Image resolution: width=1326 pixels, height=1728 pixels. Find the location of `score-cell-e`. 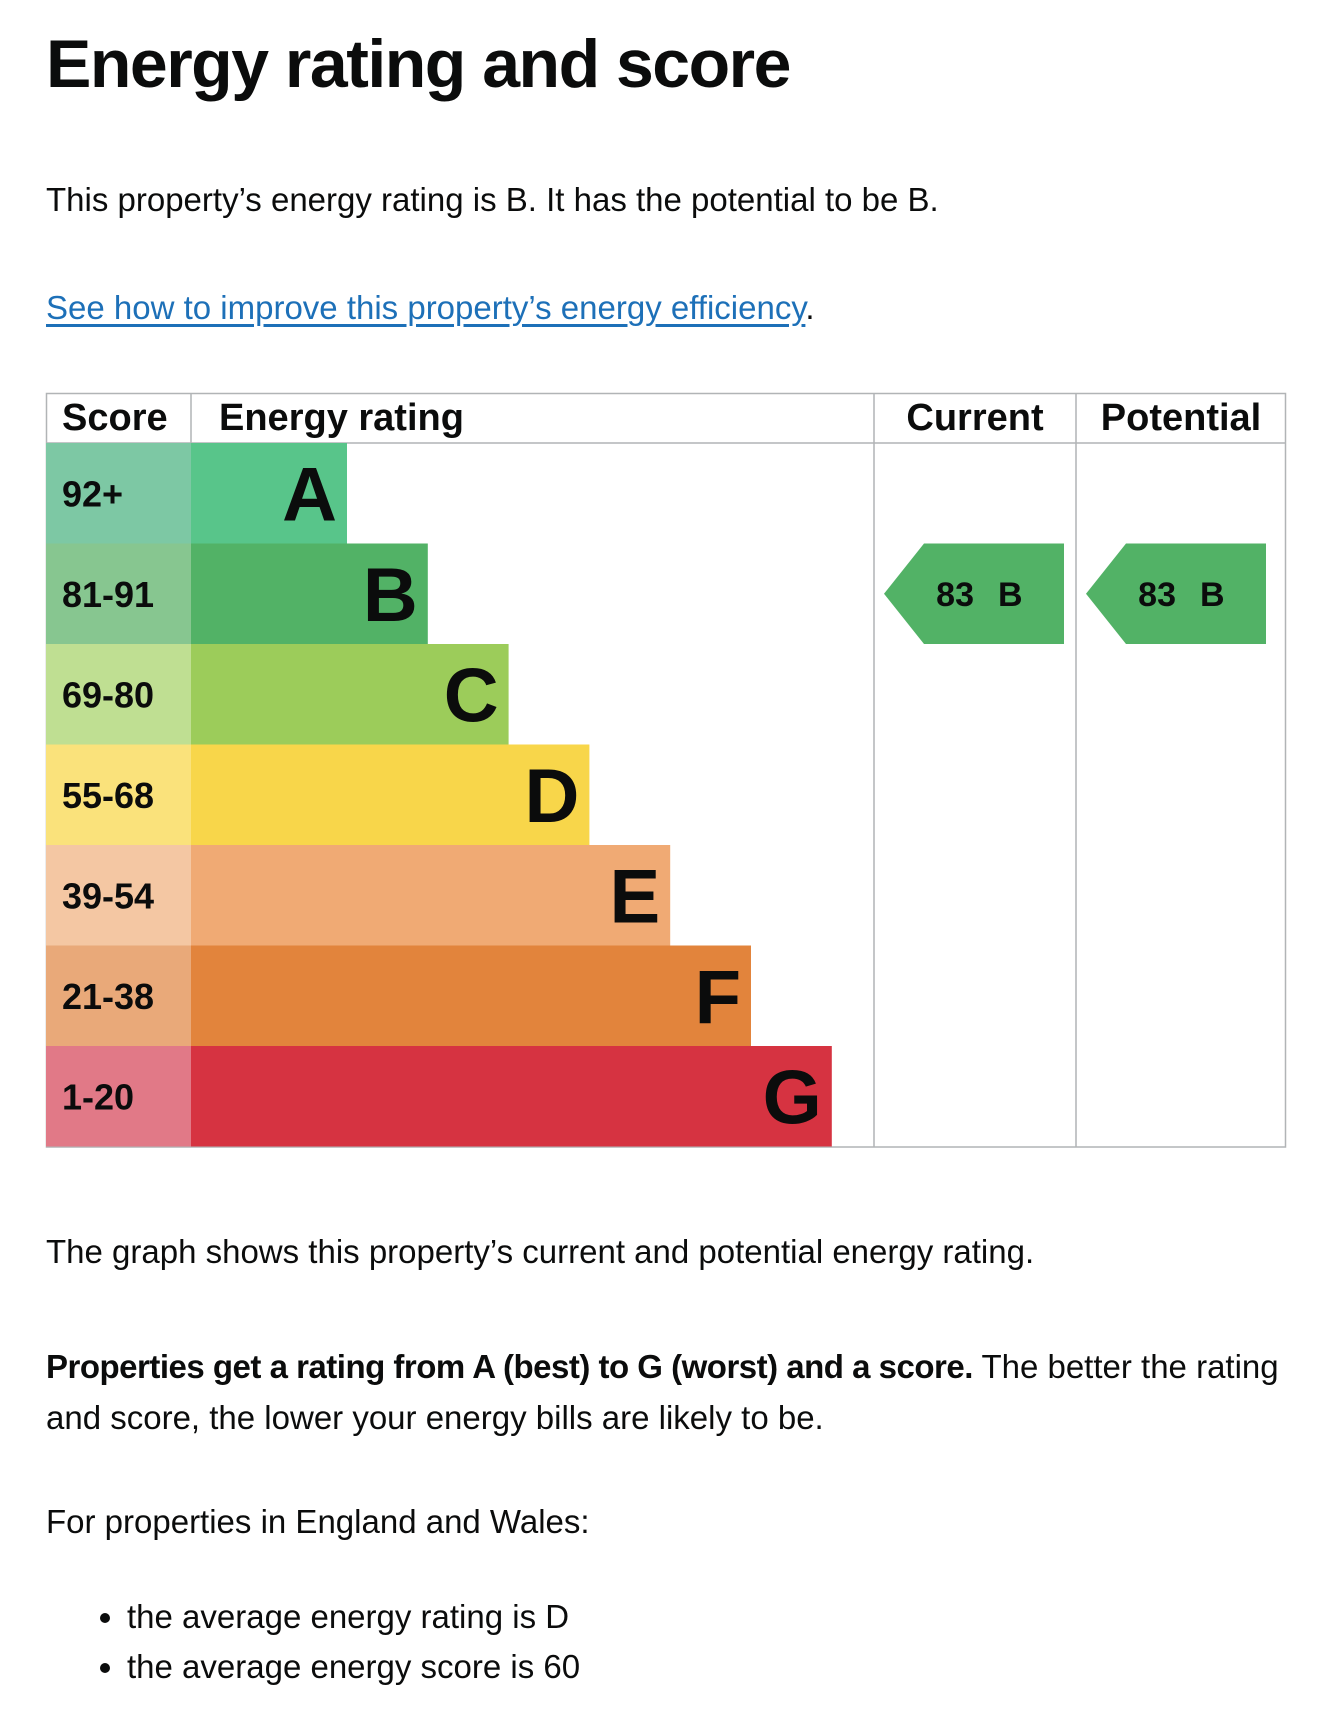

score-cell-e is located at coordinates (118, 895).